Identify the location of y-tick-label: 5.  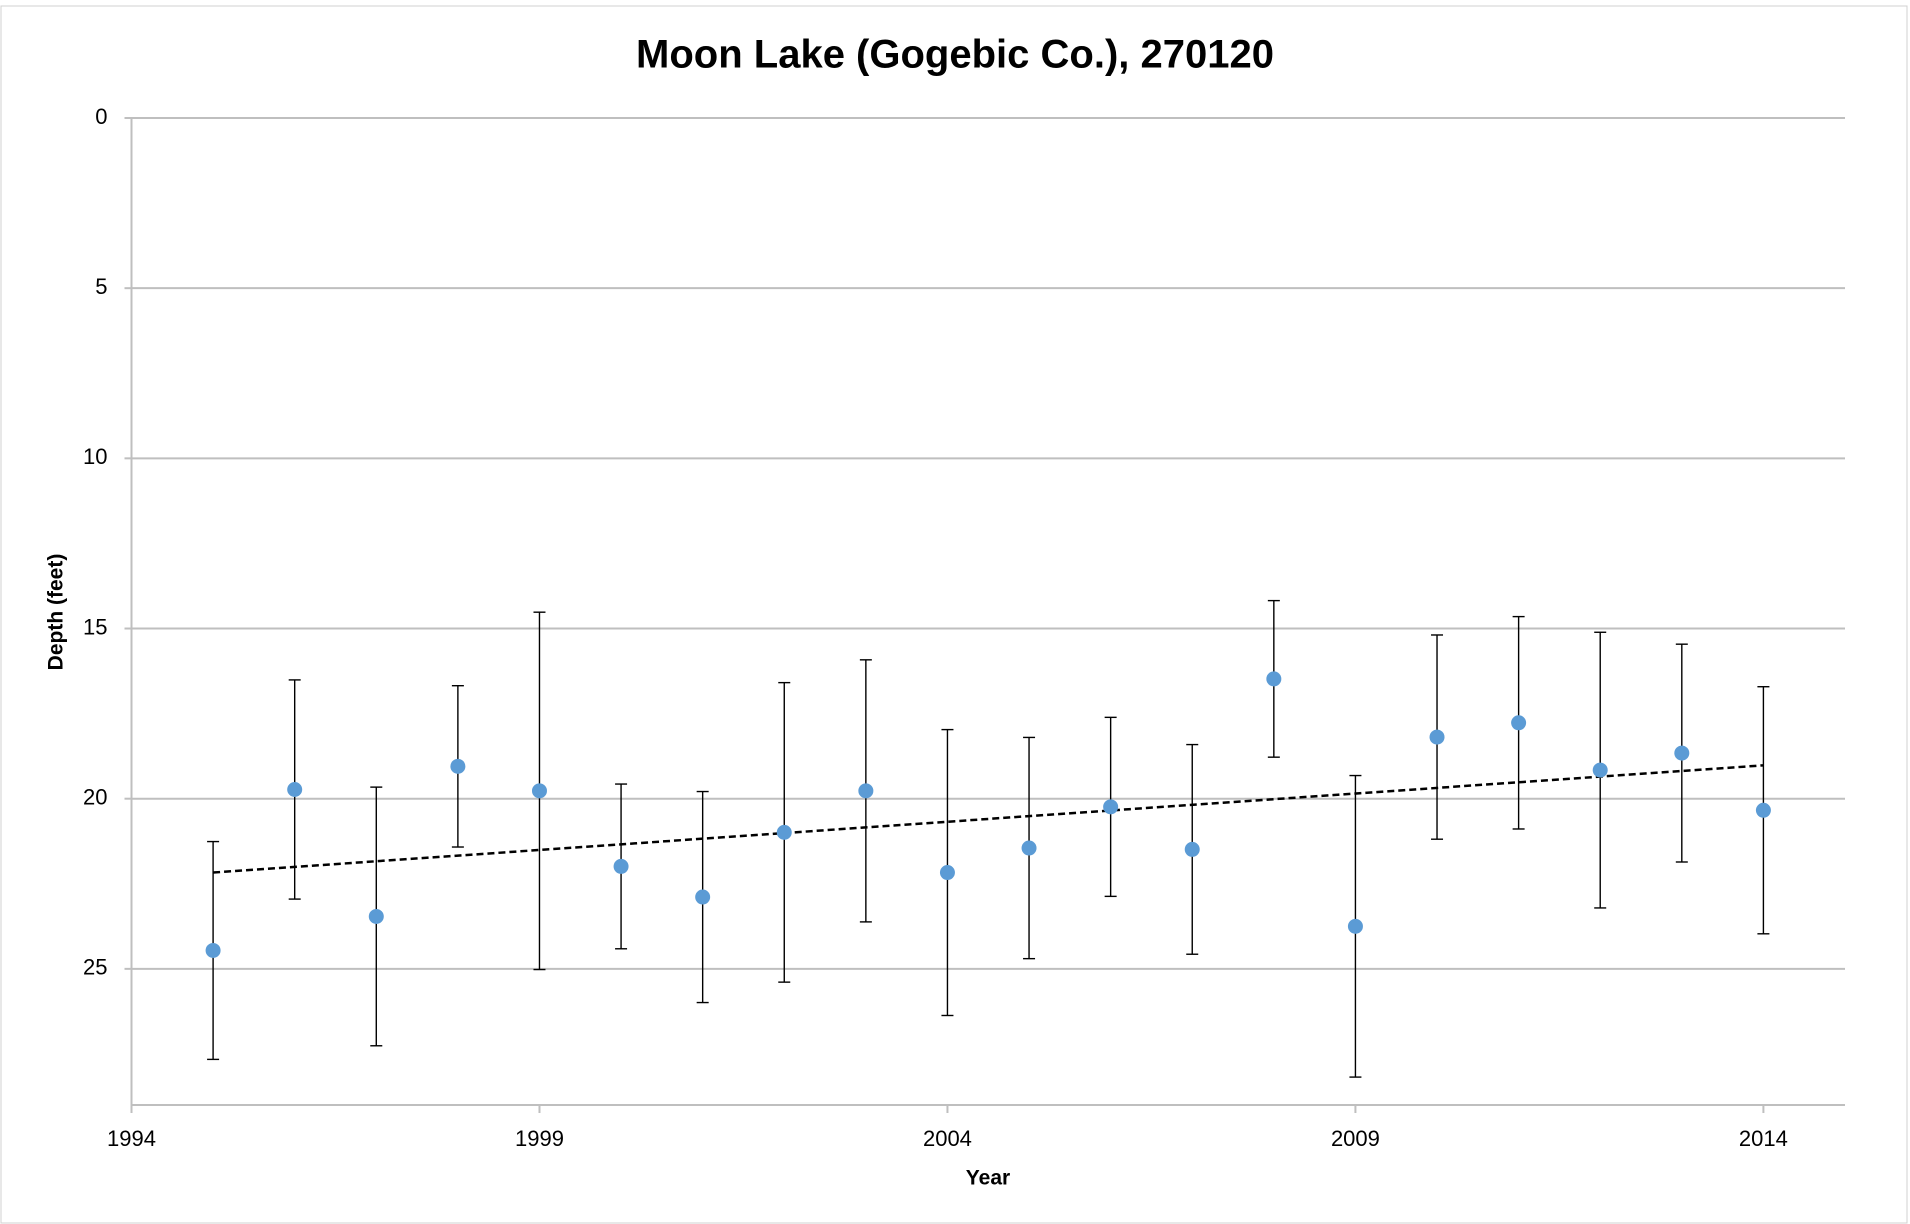
(101, 286).